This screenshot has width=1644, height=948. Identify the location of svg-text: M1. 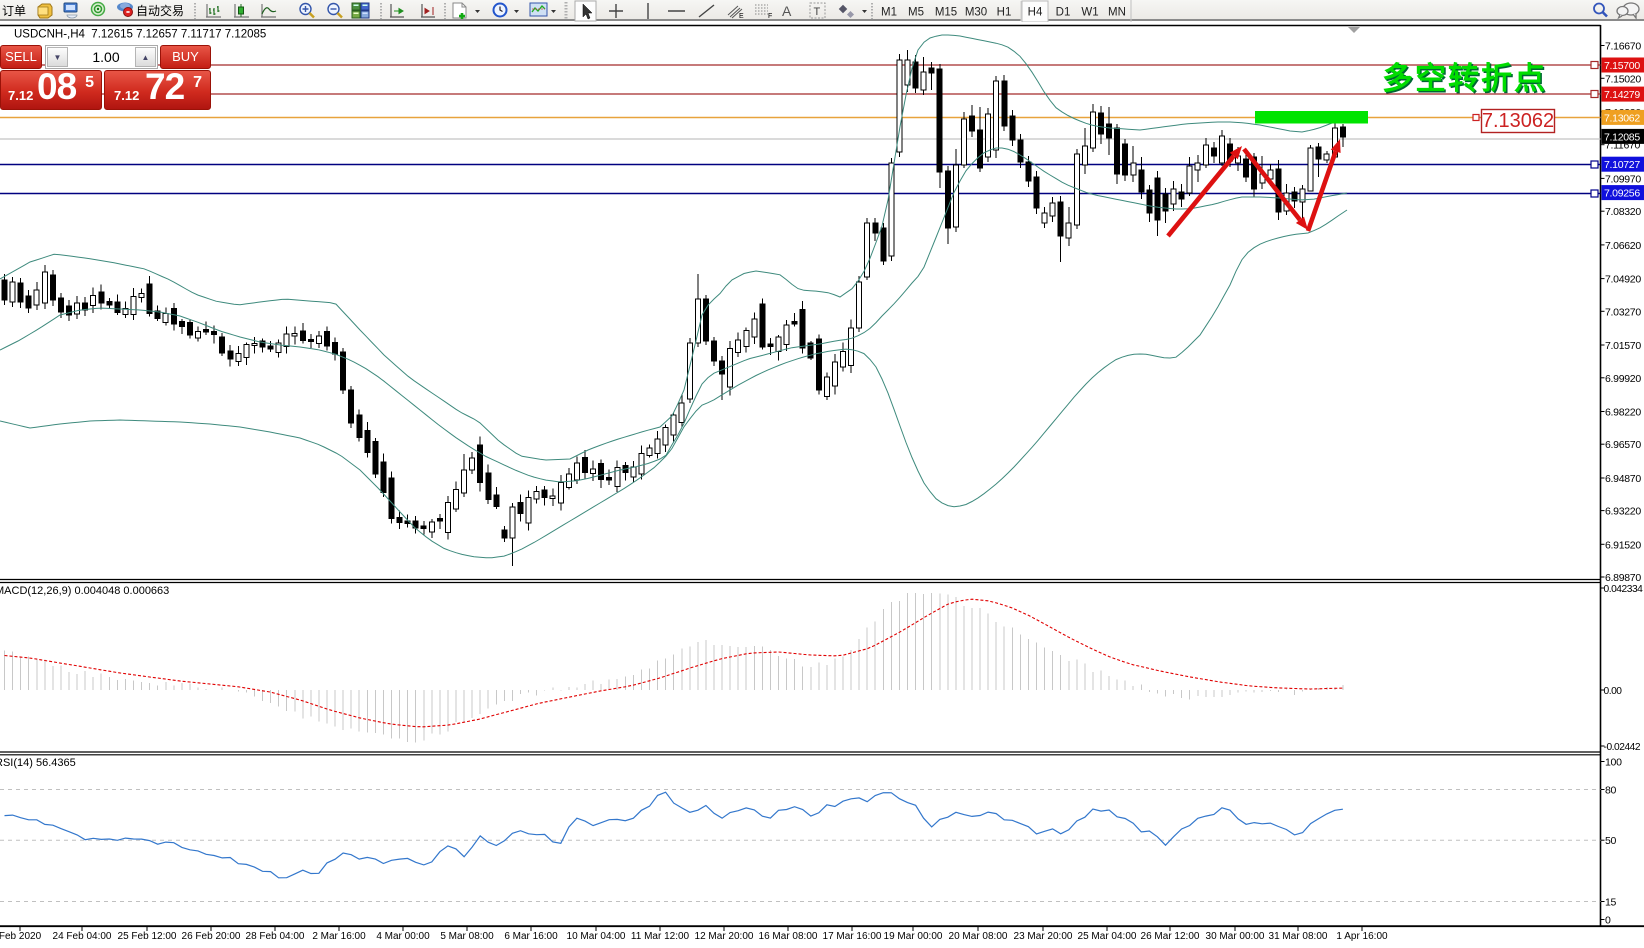
(889, 13).